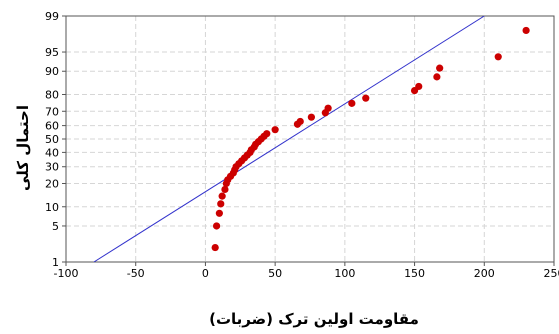 This screenshot has height=334, width=559. Describe the element at coordinates (52, 52) in the screenshot. I see `y-tick-label: 95` at that location.